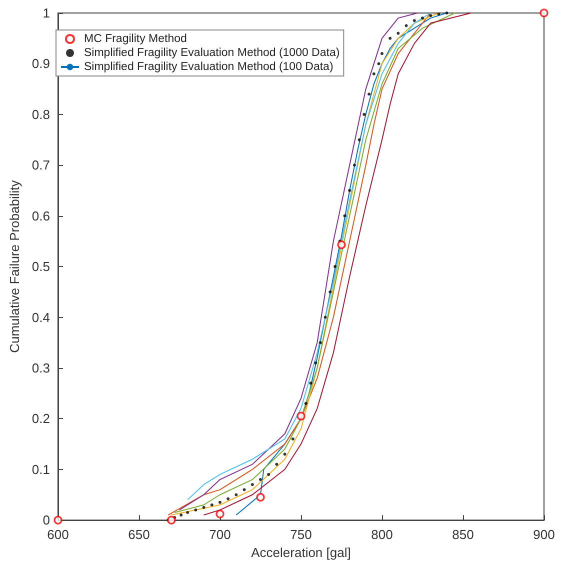 The width and height of the screenshot is (561, 564). Describe the element at coordinates (41, 266) in the screenshot. I see `y-tick-label: 0.5` at that location.